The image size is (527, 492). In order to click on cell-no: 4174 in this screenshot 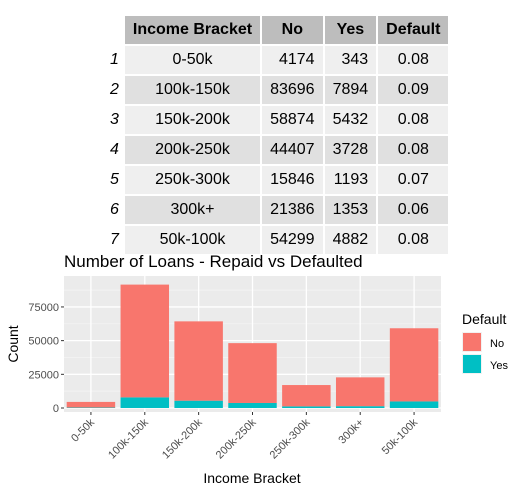, I will do `click(292, 60)`.